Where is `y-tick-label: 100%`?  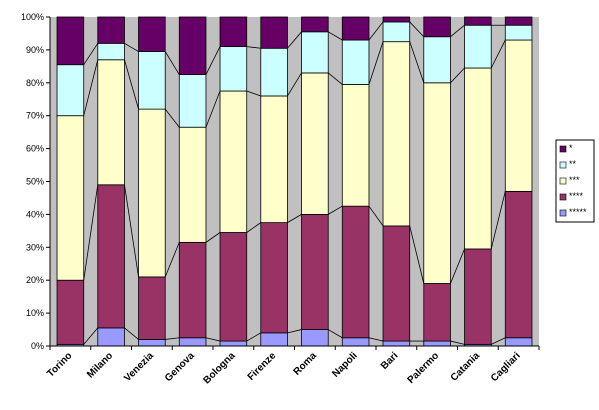 y-tick-label: 100% is located at coordinates (32, 17).